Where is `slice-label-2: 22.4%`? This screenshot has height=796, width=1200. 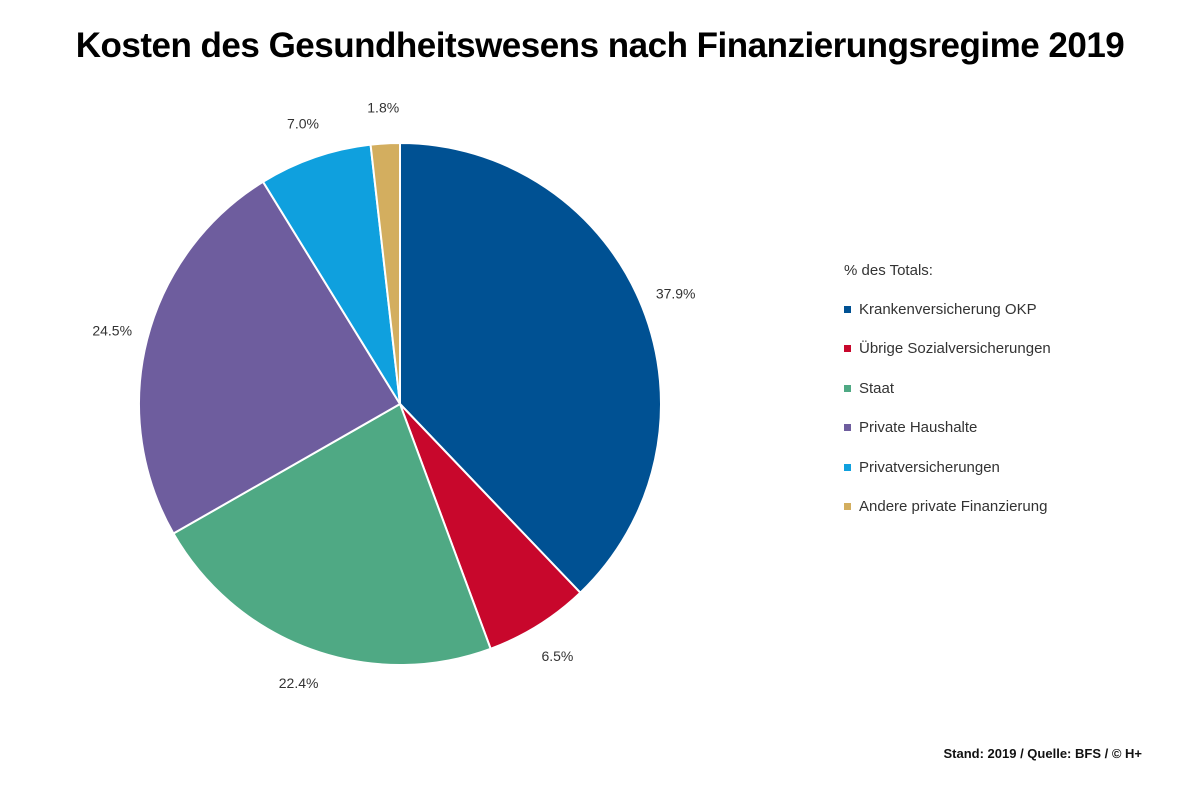
slice-label-2: 22.4% is located at coordinates (299, 683).